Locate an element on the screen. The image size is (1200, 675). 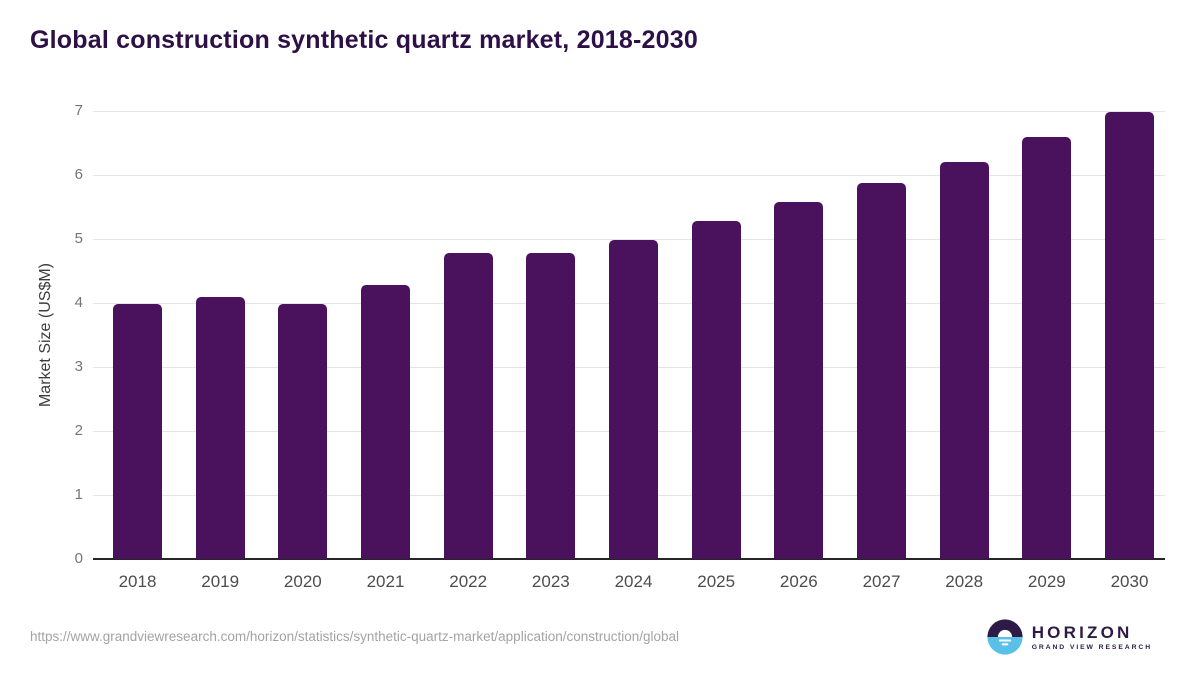
bar-2025 is located at coordinates (716, 390).